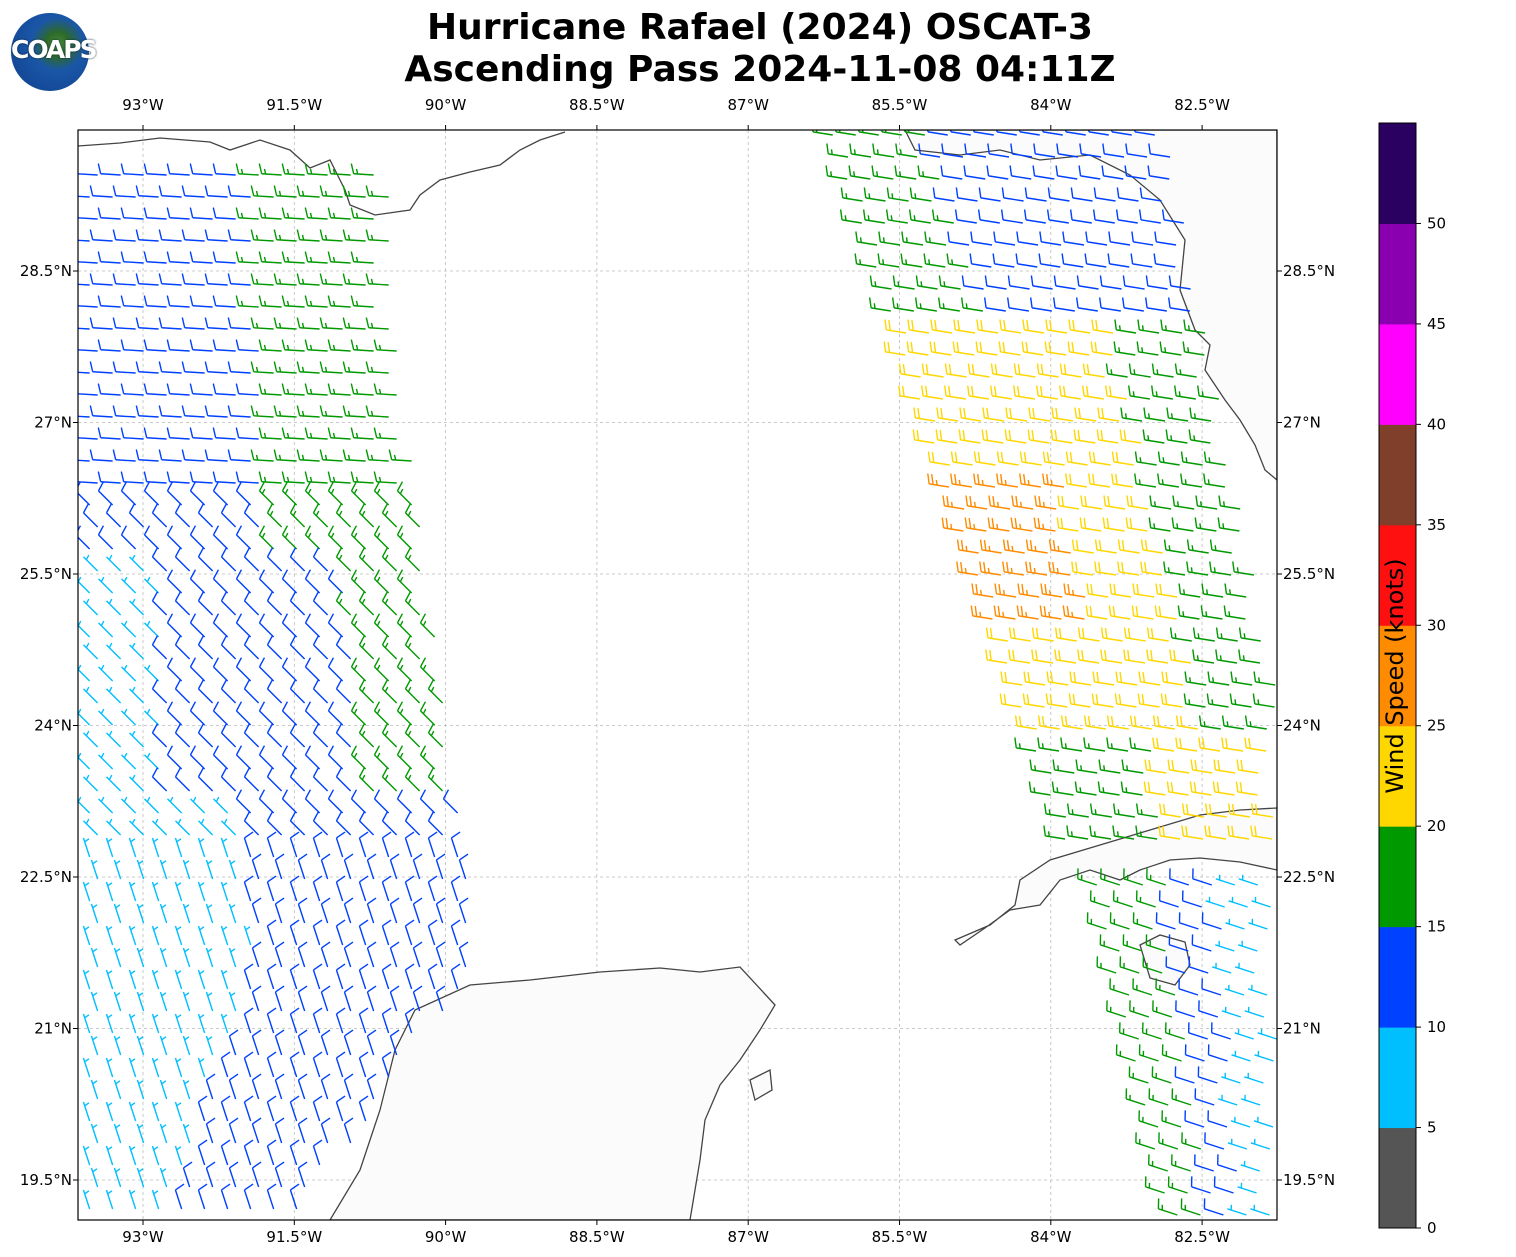 Image resolution: width=1516 pixels, height=1257 pixels. Describe the element at coordinates (54, 49) in the screenshot. I see `logo-text: COAPS` at that location.